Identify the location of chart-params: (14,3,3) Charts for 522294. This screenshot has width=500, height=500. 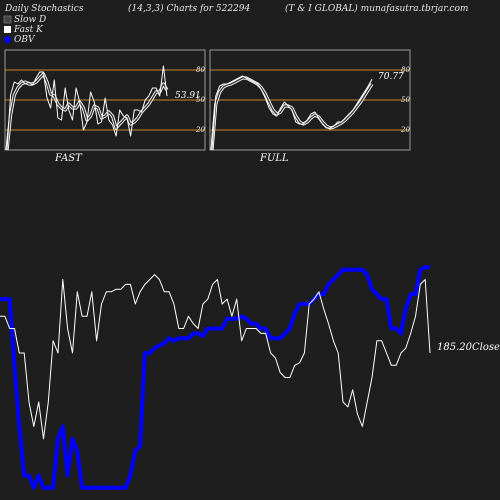
(189, 8).